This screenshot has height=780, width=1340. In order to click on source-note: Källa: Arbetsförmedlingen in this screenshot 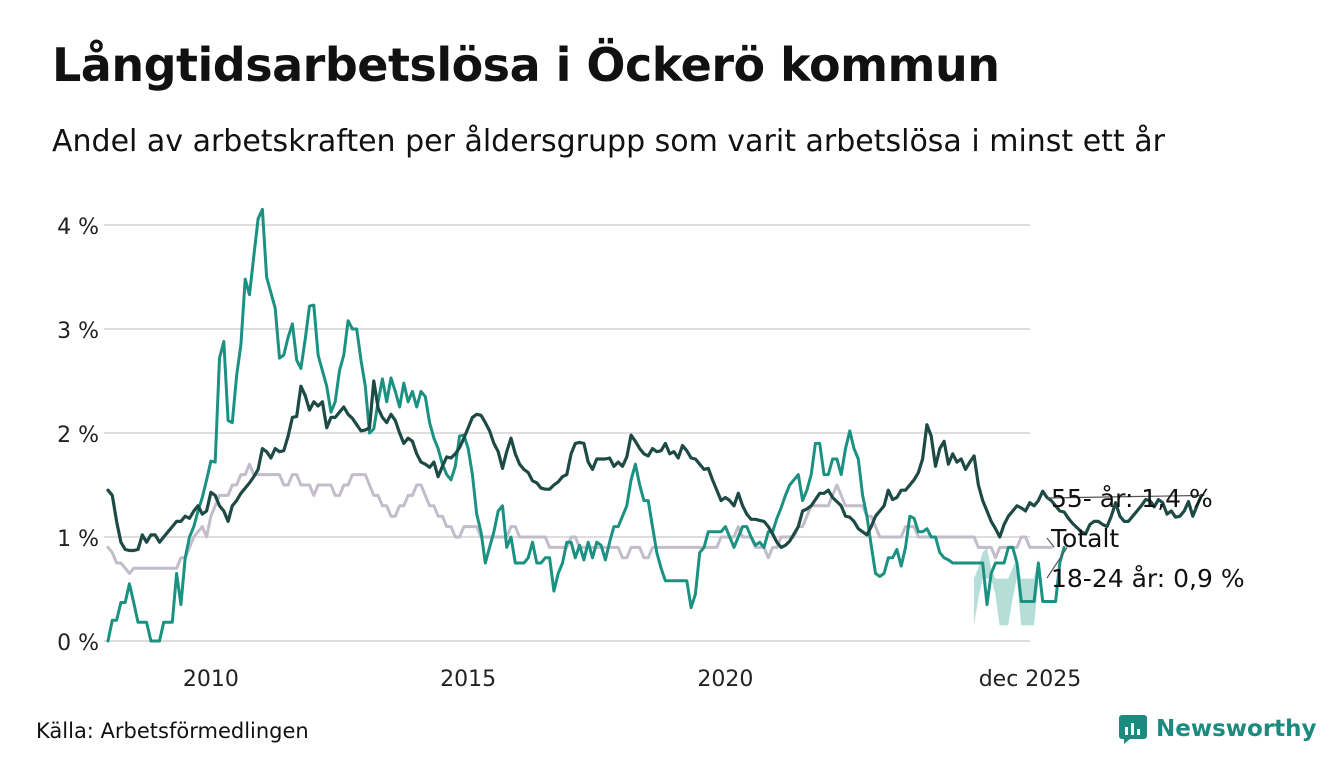, I will do `click(172, 731)`.